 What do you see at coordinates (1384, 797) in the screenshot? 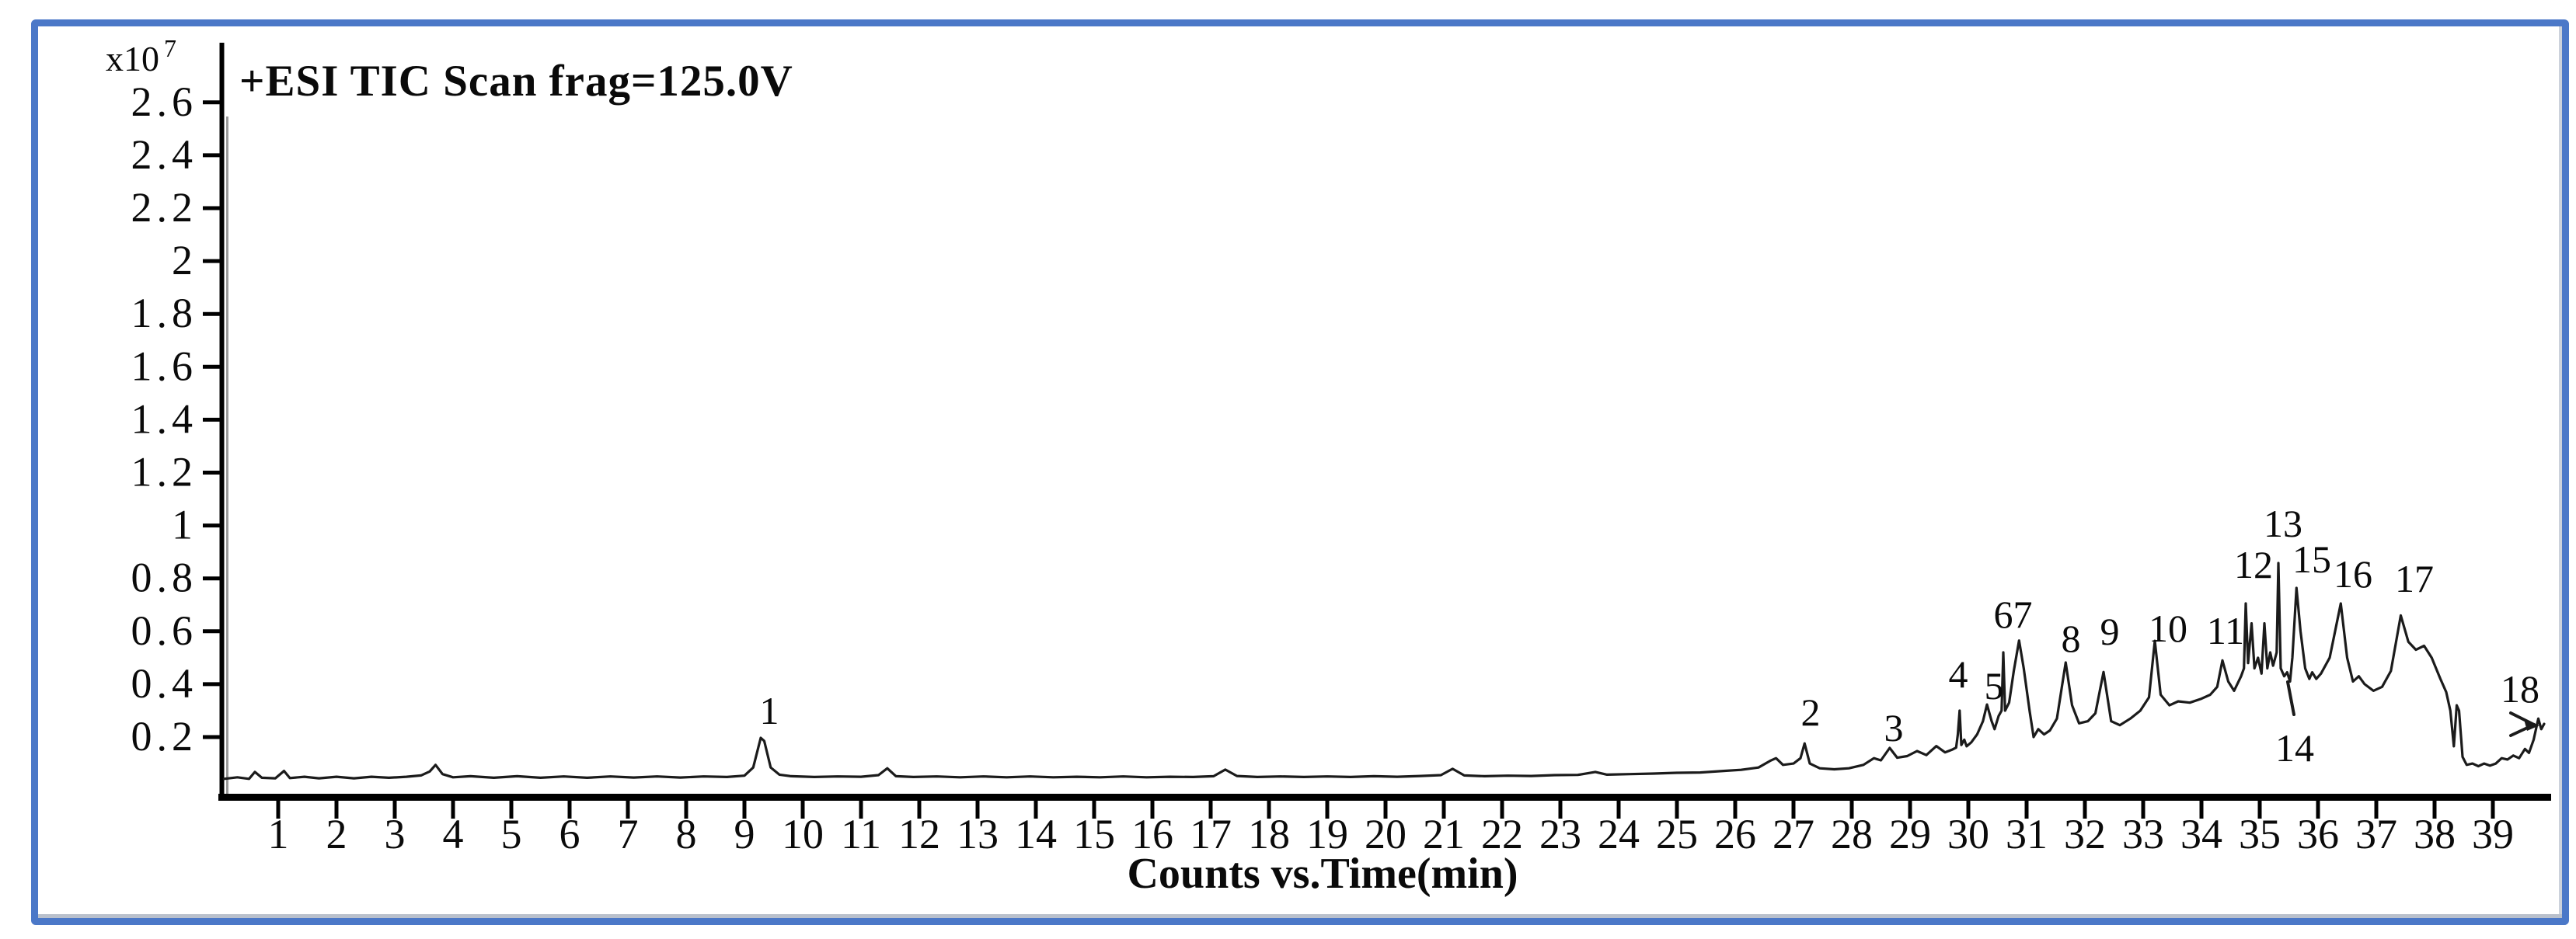
I see `x-axis-line` at bounding box center [1384, 797].